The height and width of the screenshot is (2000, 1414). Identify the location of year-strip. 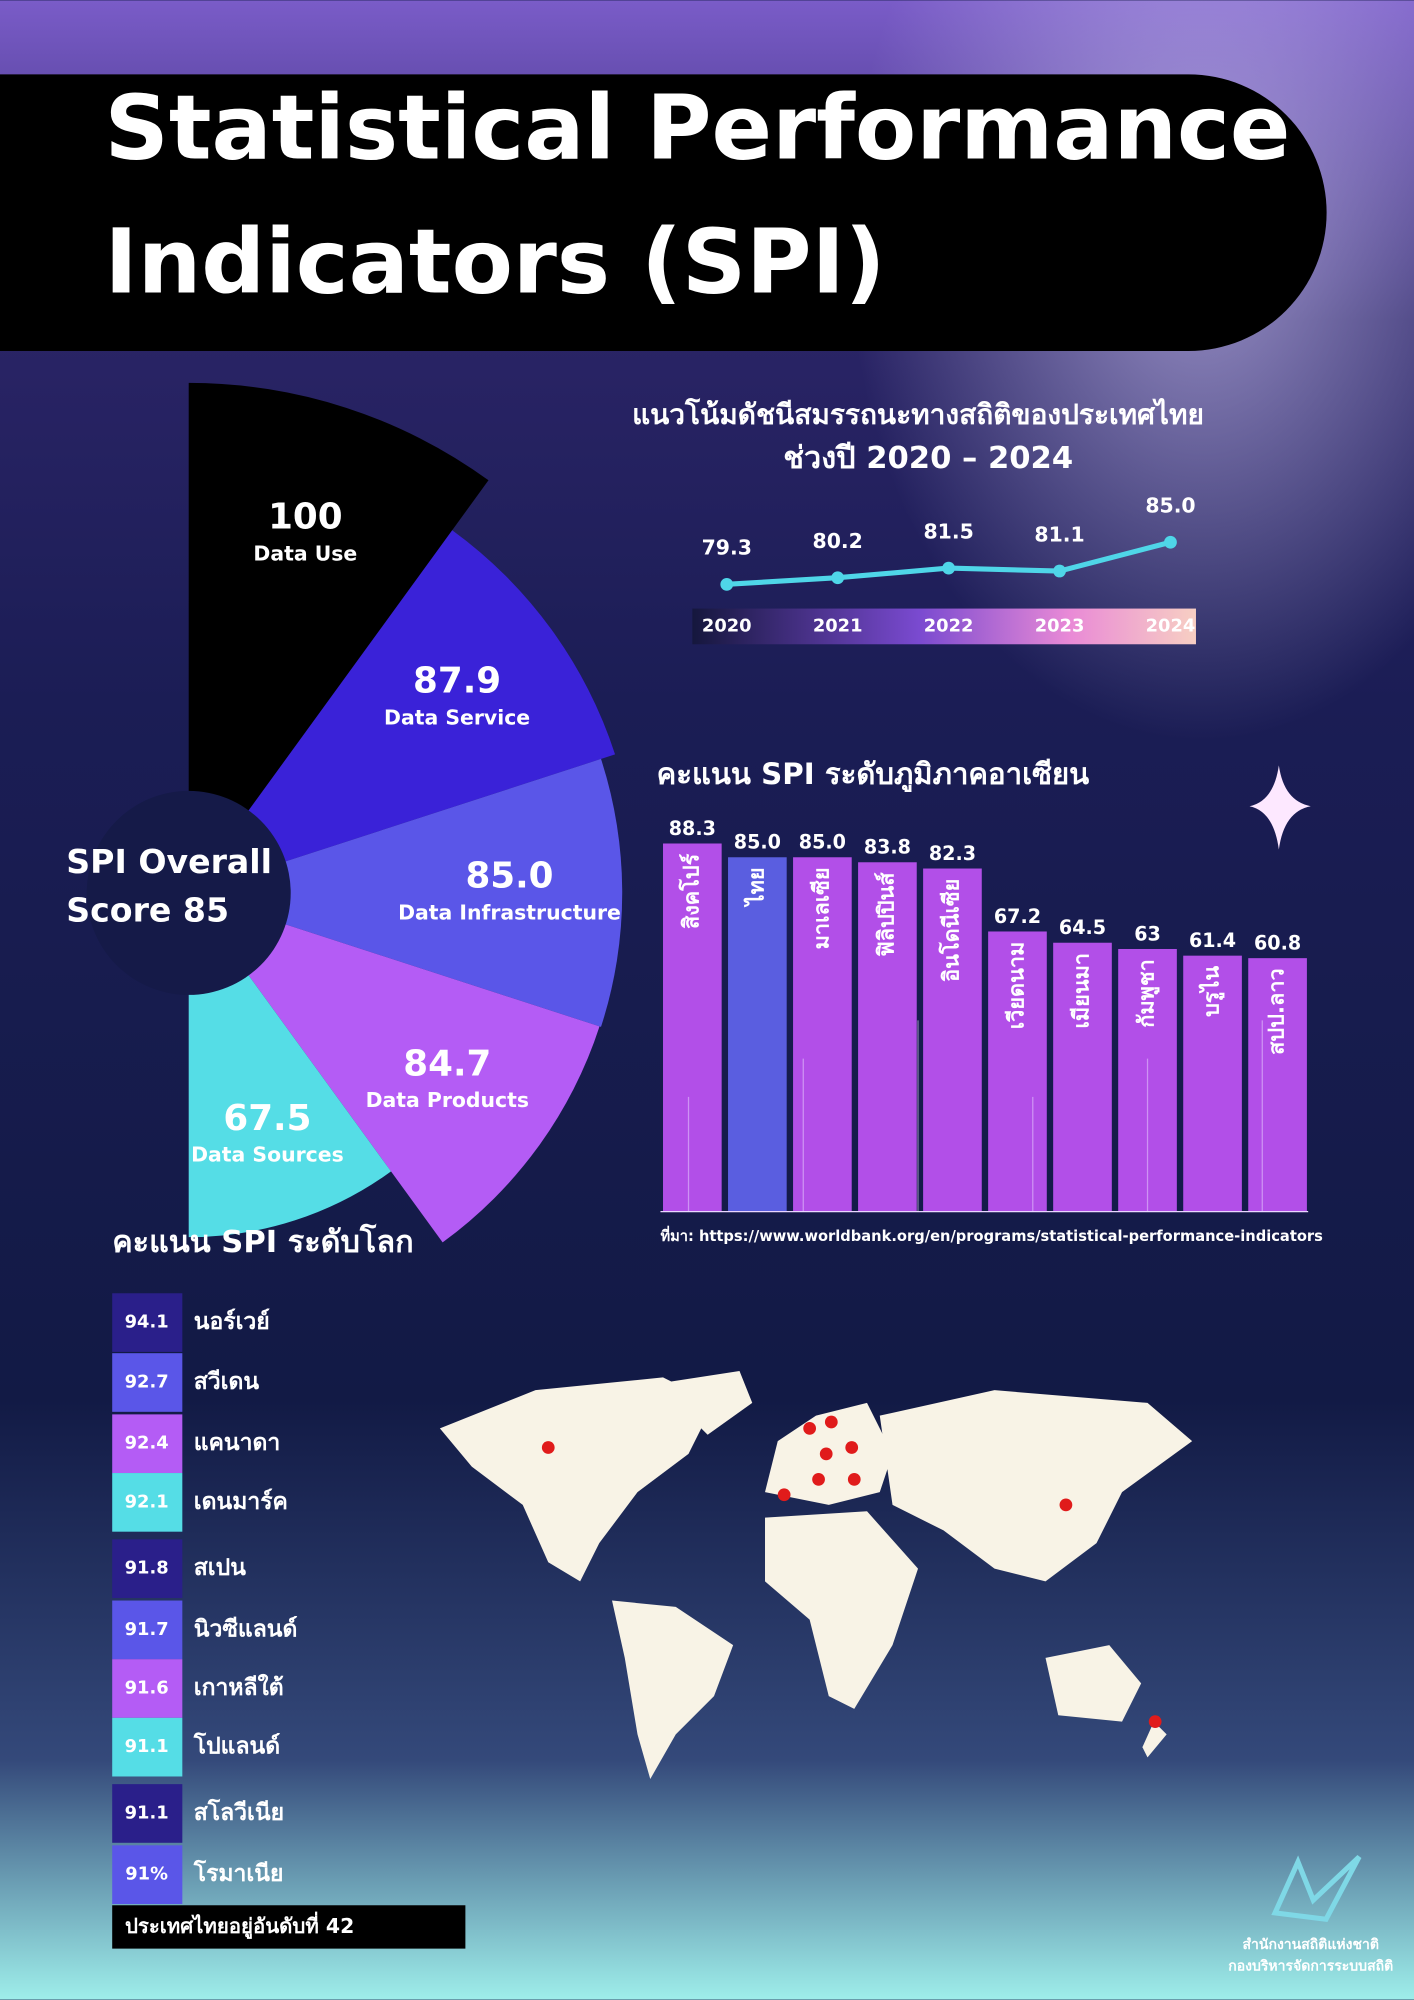
(944, 626).